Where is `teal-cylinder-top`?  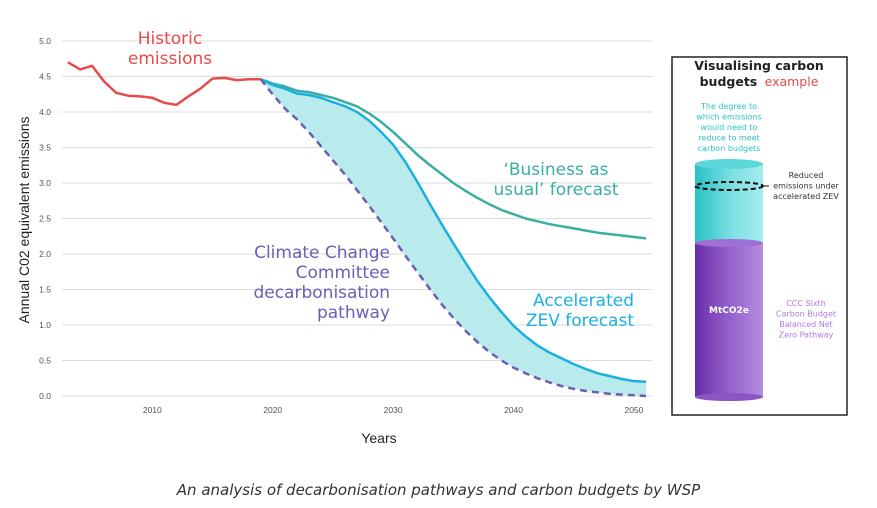 teal-cylinder-top is located at coordinates (729, 164).